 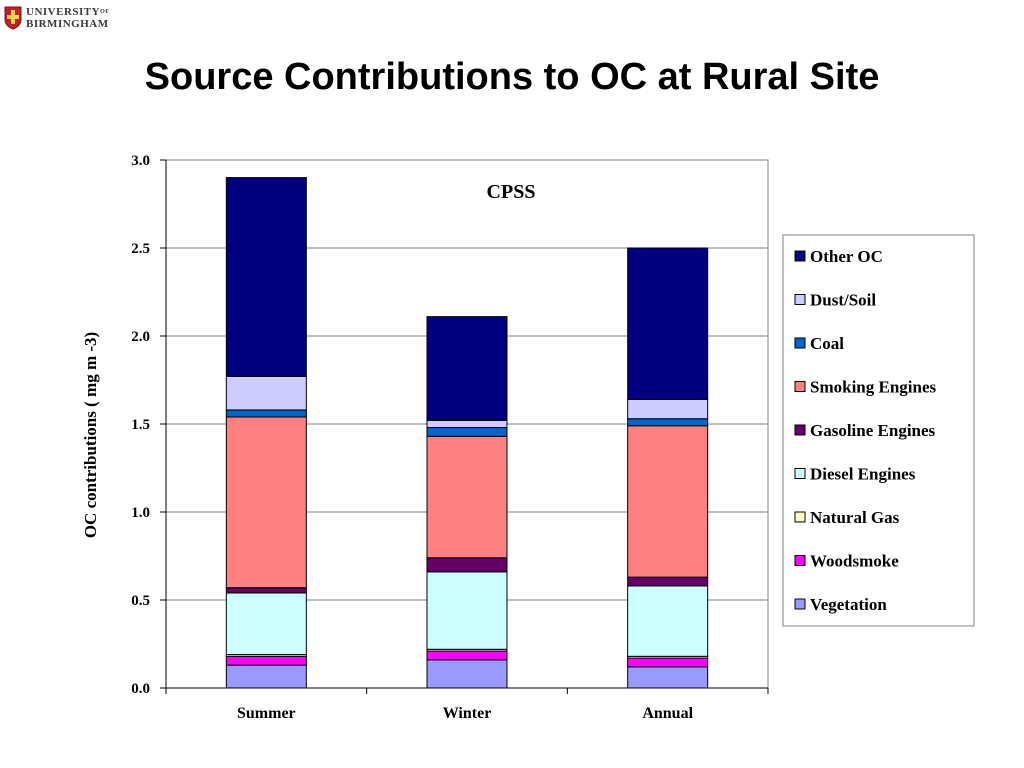 I want to click on x-category-label: Annual, so click(x=667, y=713).